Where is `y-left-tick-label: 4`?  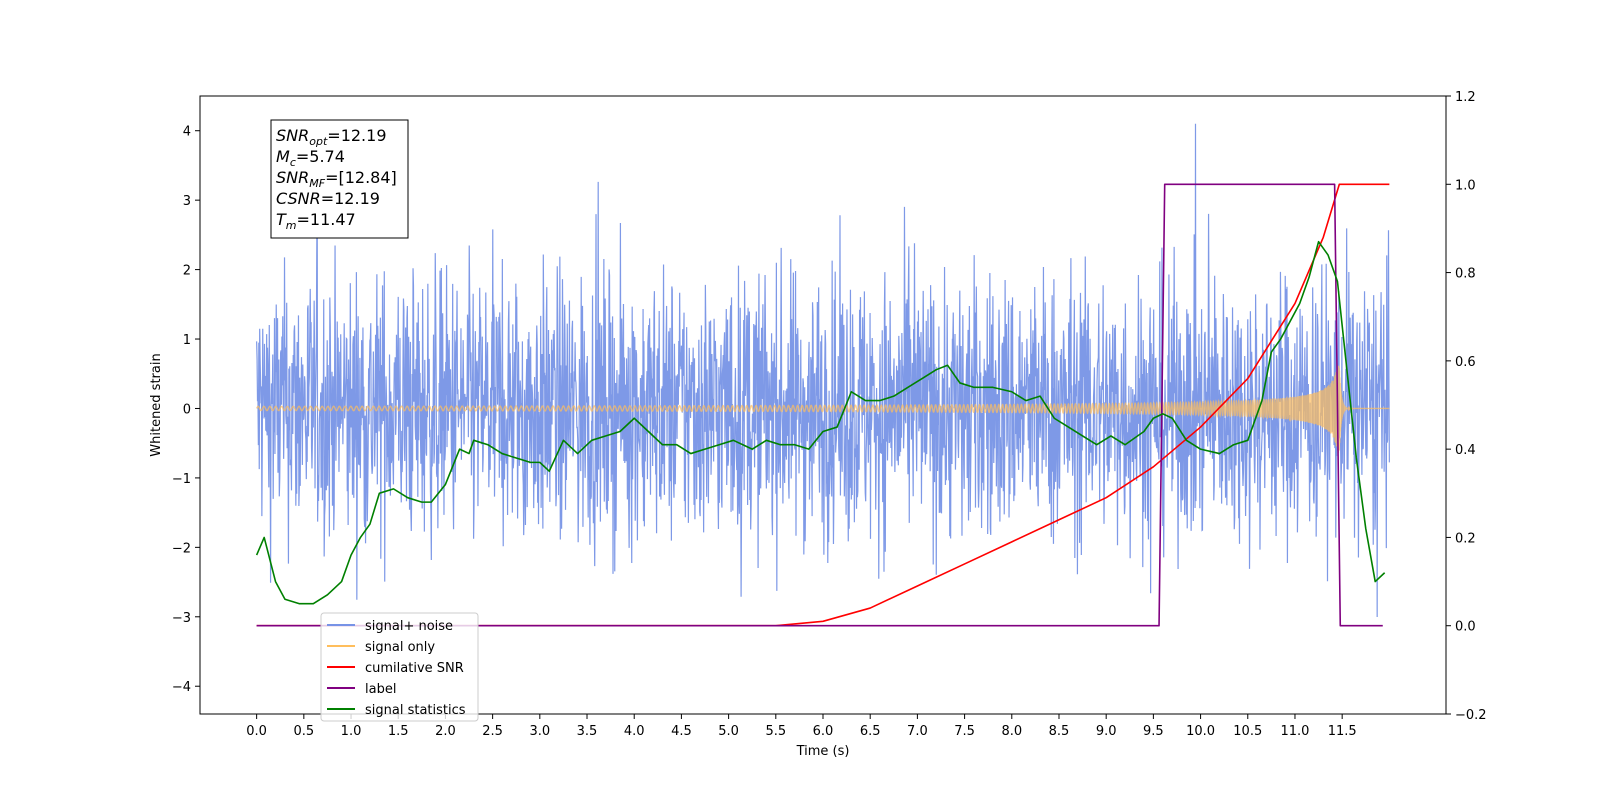 y-left-tick-label: 4 is located at coordinates (187, 132).